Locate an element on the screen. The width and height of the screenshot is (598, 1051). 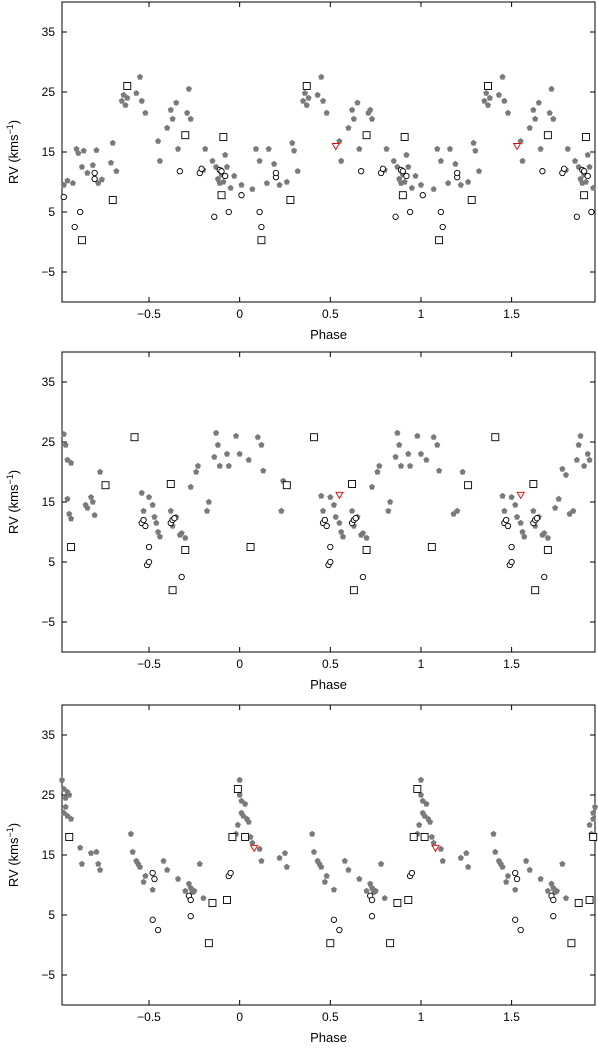
panel-3-y-label-unit-exponent: −1 is located at coordinates (10, 832).